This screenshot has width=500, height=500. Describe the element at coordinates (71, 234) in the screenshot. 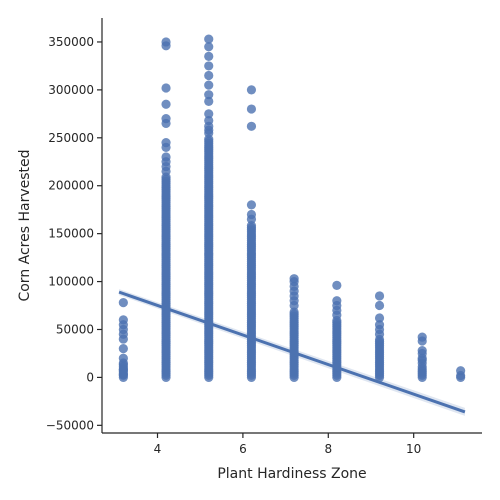

I see `y-tick-label: 150000` at that location.